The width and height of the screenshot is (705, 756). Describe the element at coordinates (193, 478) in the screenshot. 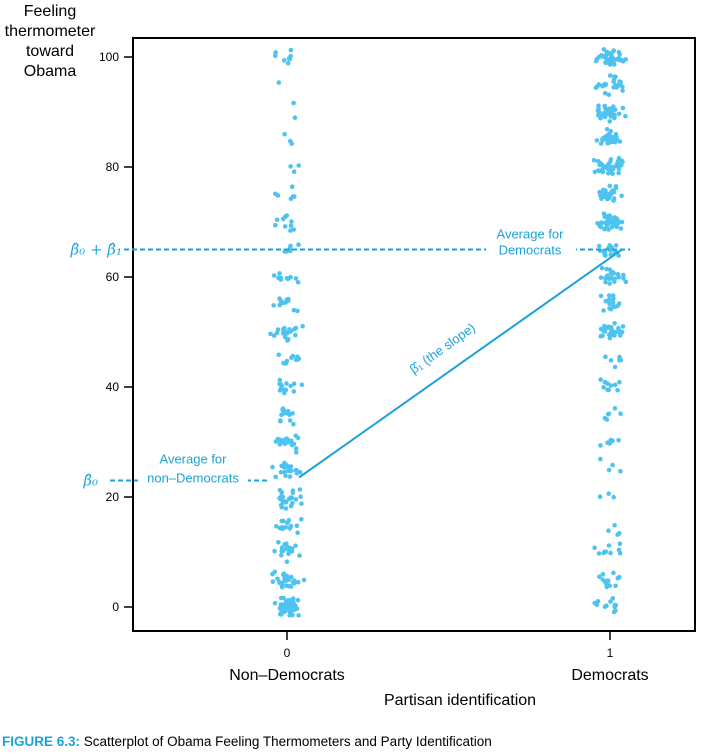

I see `avg-nondem-label: non–Democrats` at that location.